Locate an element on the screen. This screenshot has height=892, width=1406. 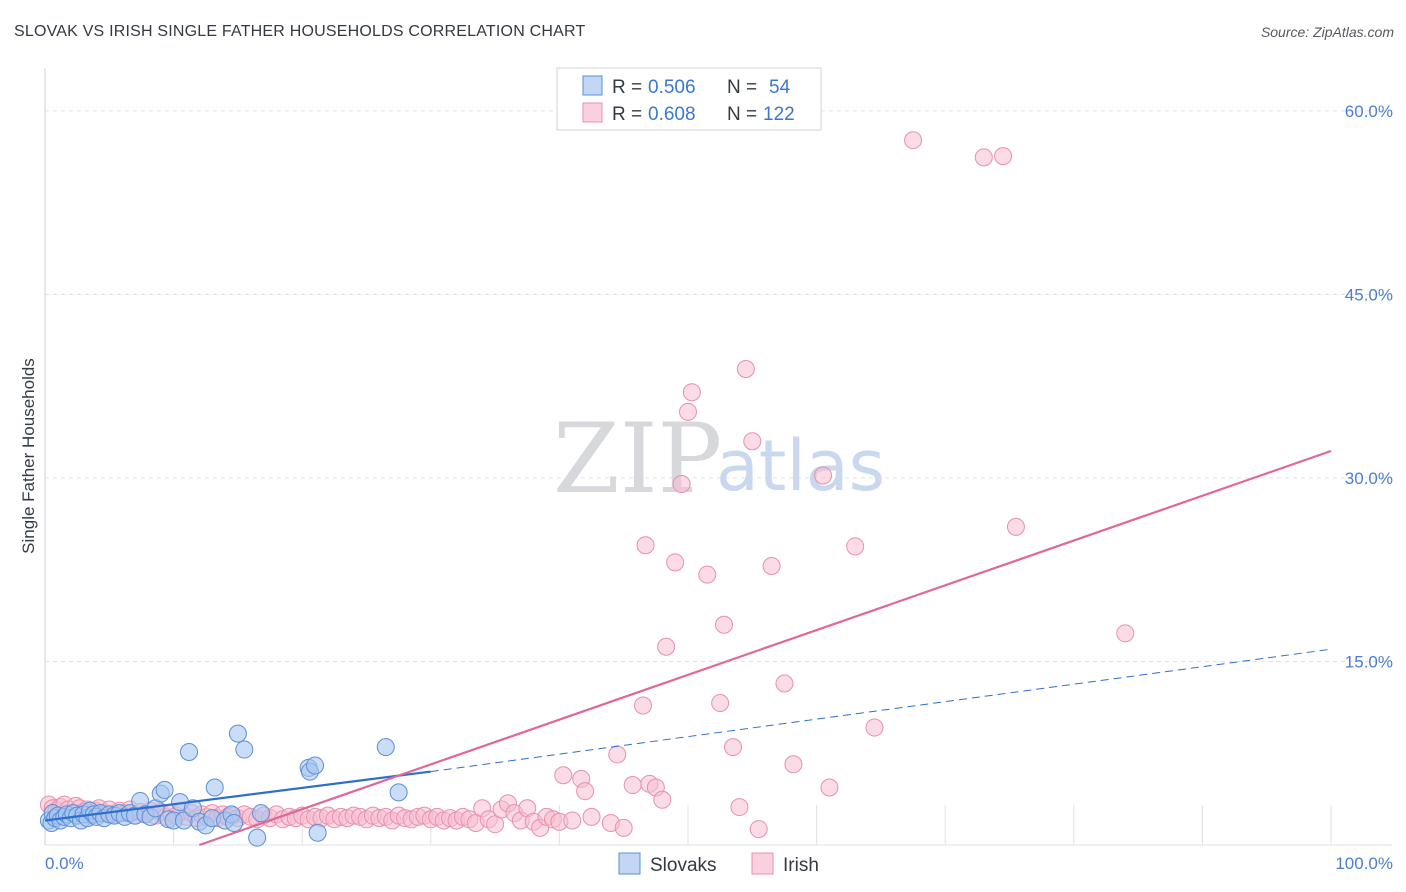
legend-r-label-irish: R = is located at coordinates (627, 114).